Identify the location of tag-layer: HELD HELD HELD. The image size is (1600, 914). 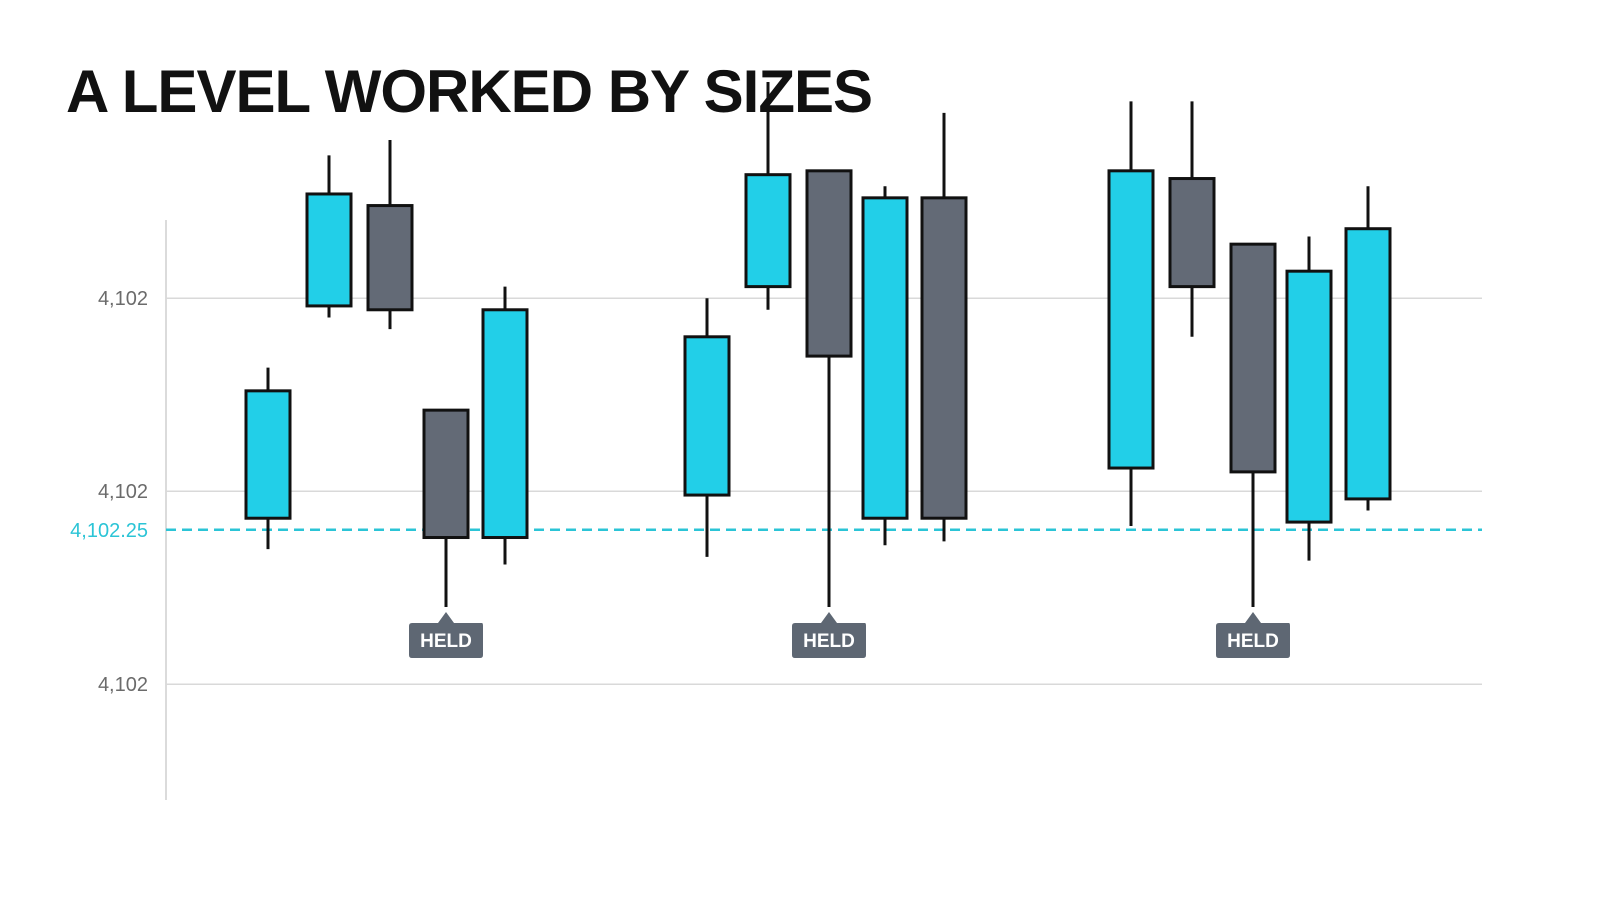
(849, 635).